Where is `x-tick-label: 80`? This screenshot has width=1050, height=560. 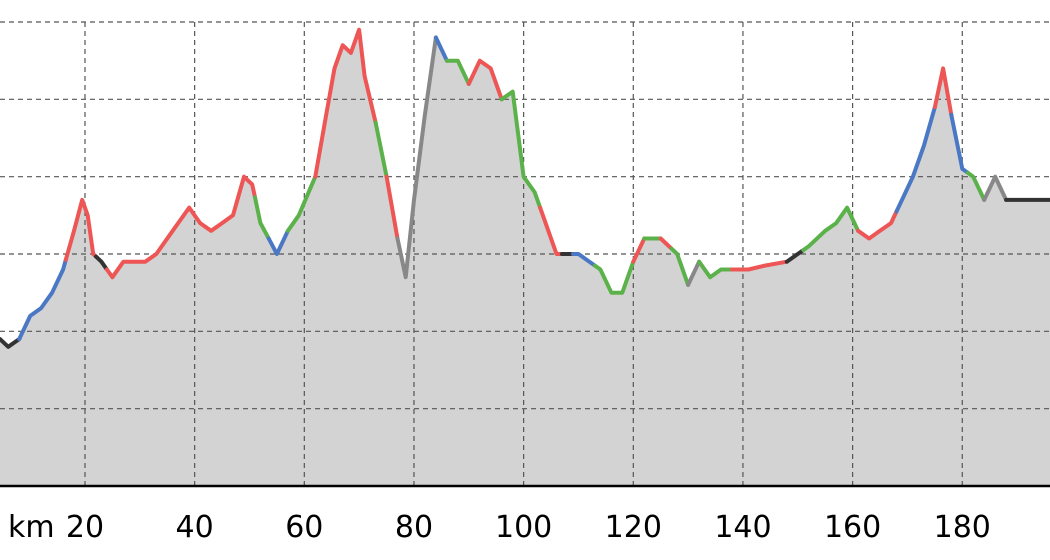
x-tick-label: 80 is located at coordinates (414, 527).